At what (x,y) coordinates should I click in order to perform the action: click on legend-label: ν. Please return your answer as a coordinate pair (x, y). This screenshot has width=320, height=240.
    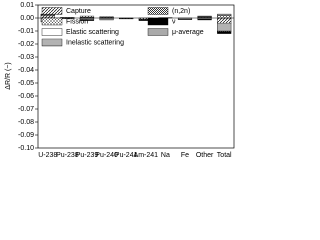
    Looking at the image, I should click on (174, 21).